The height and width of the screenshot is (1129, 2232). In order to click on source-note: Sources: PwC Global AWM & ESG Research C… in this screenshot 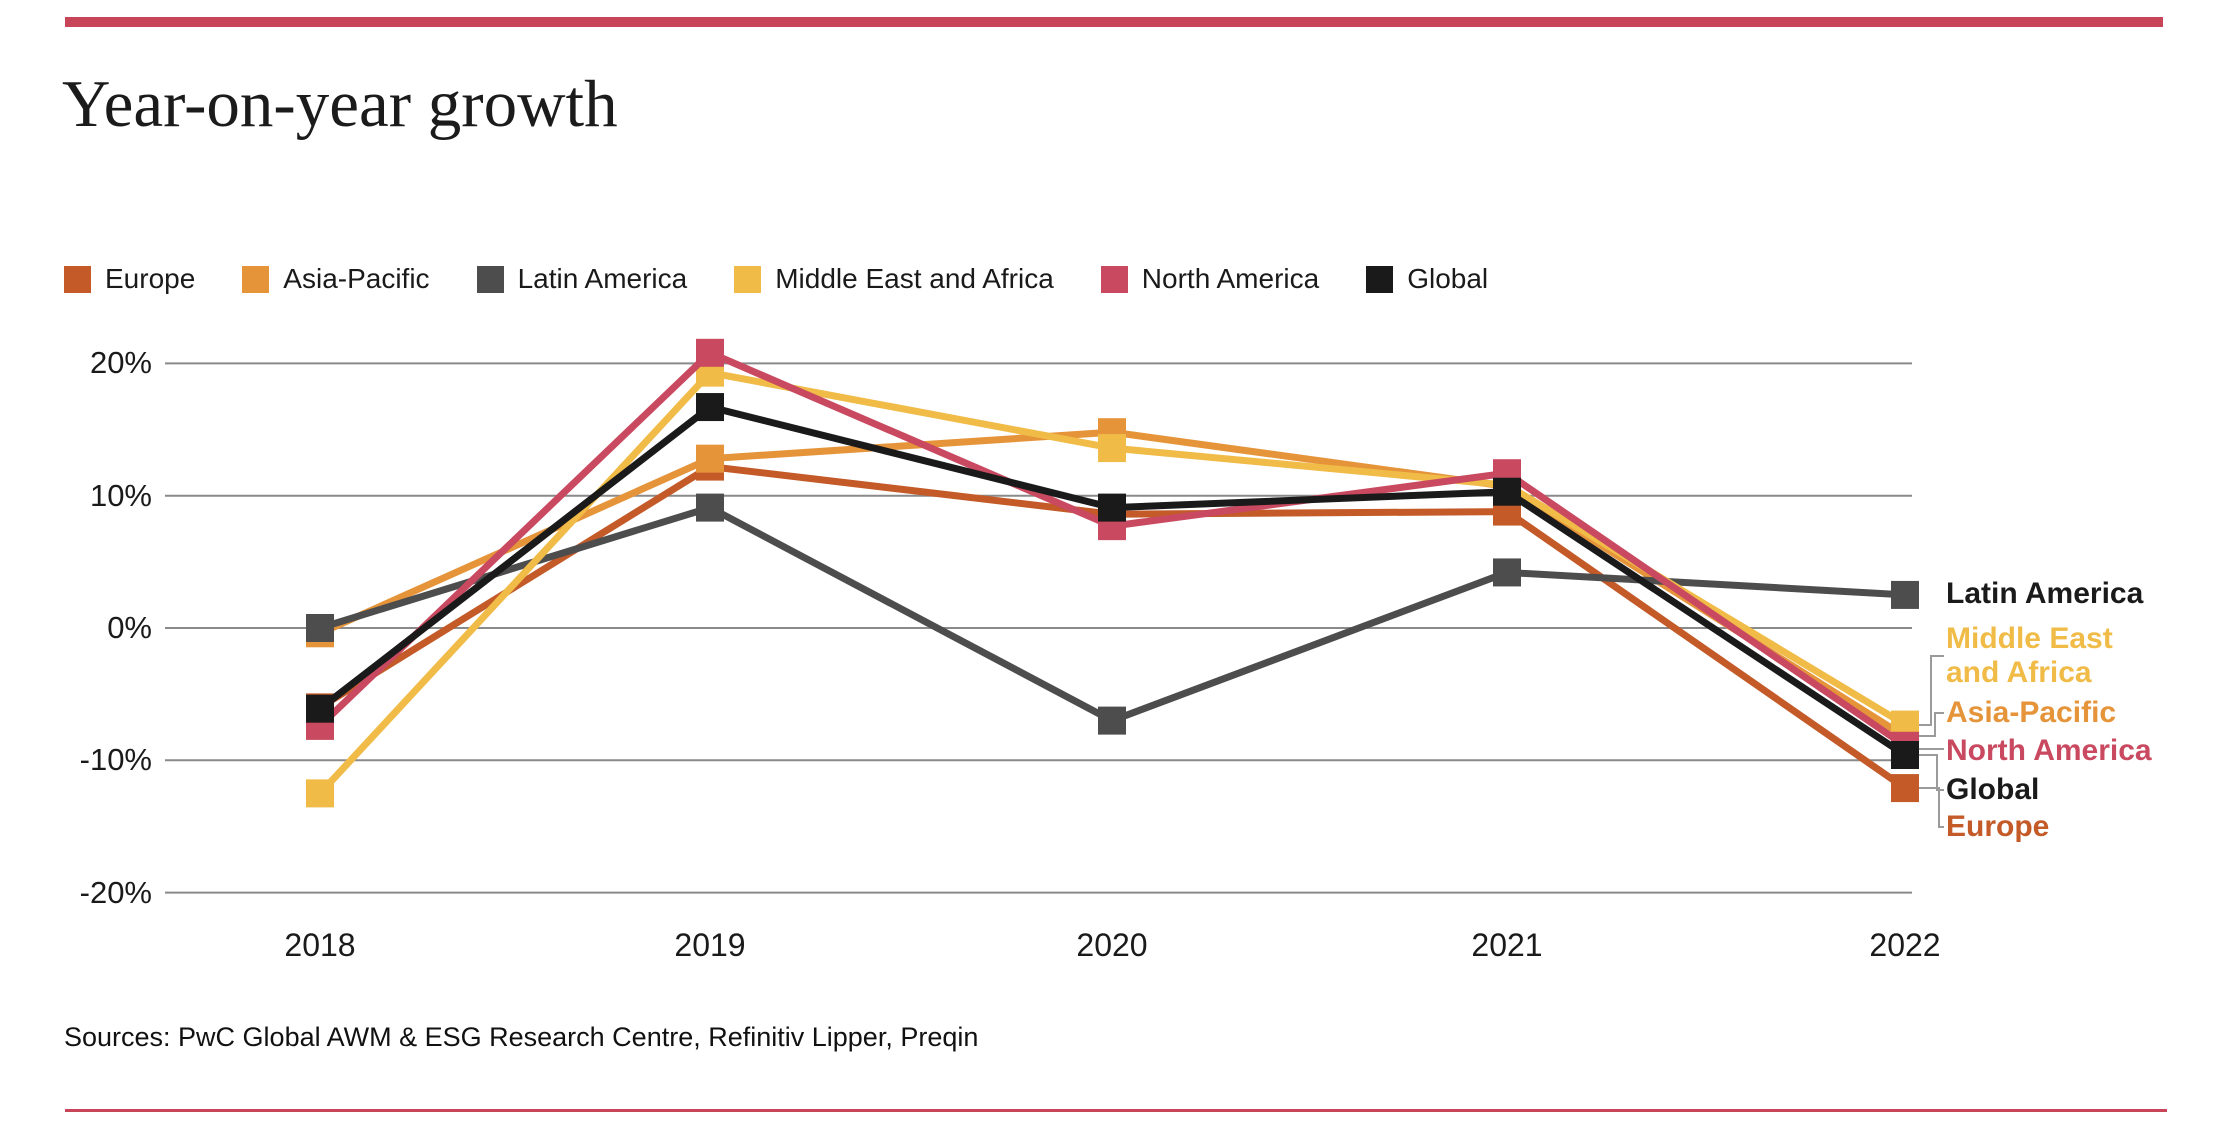, I will do `click(521, 1037)`.